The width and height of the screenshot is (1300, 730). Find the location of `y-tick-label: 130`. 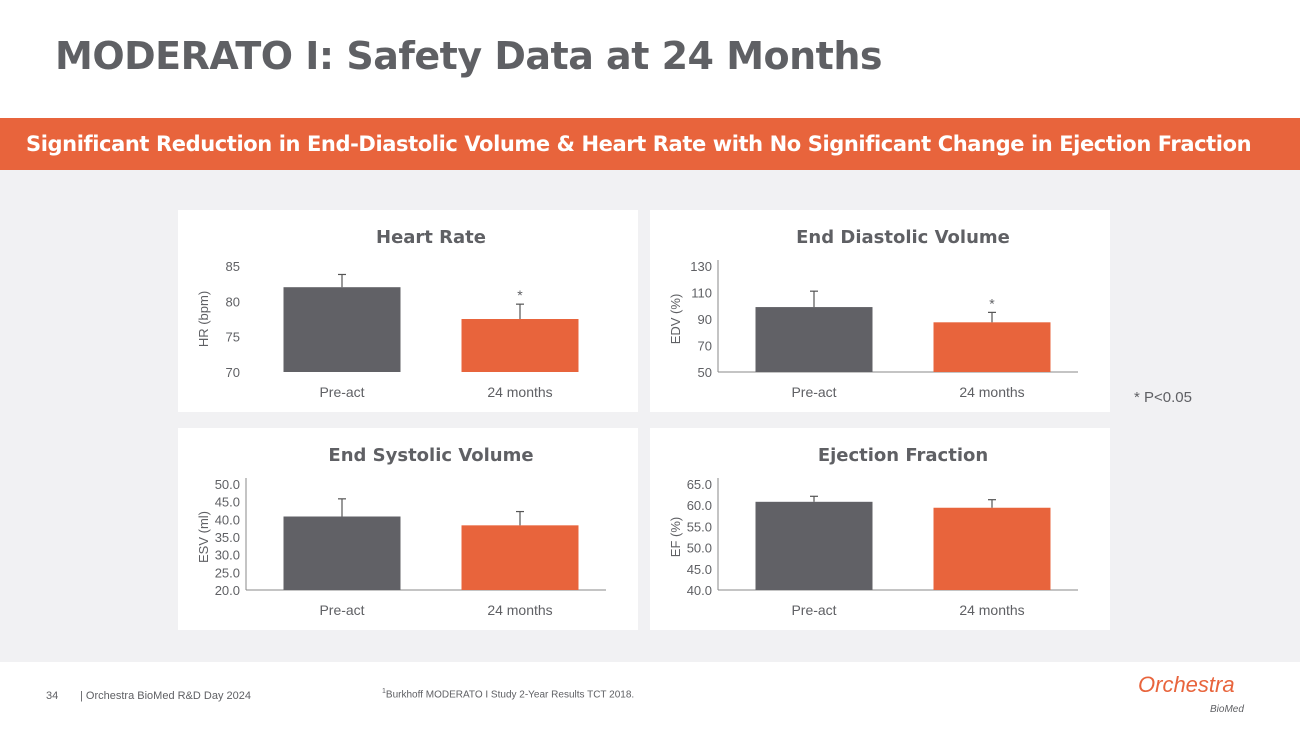

y-tick-label: 130 is located at coordinates (701, 266).